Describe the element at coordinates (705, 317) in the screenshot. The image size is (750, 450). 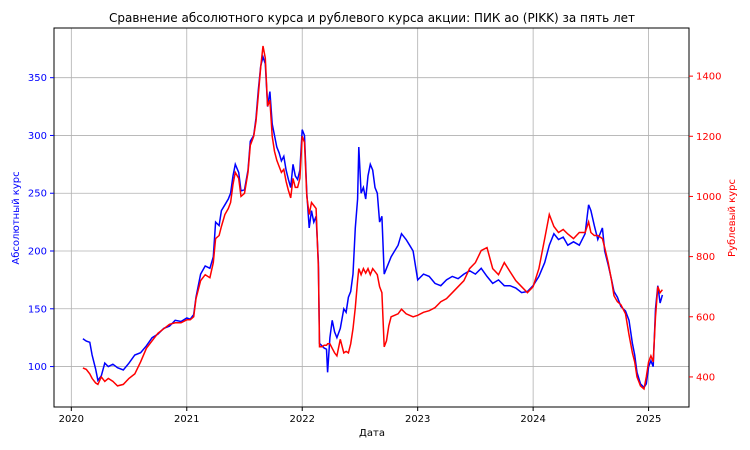
I see `y-right-tick-label: 600` at that location.